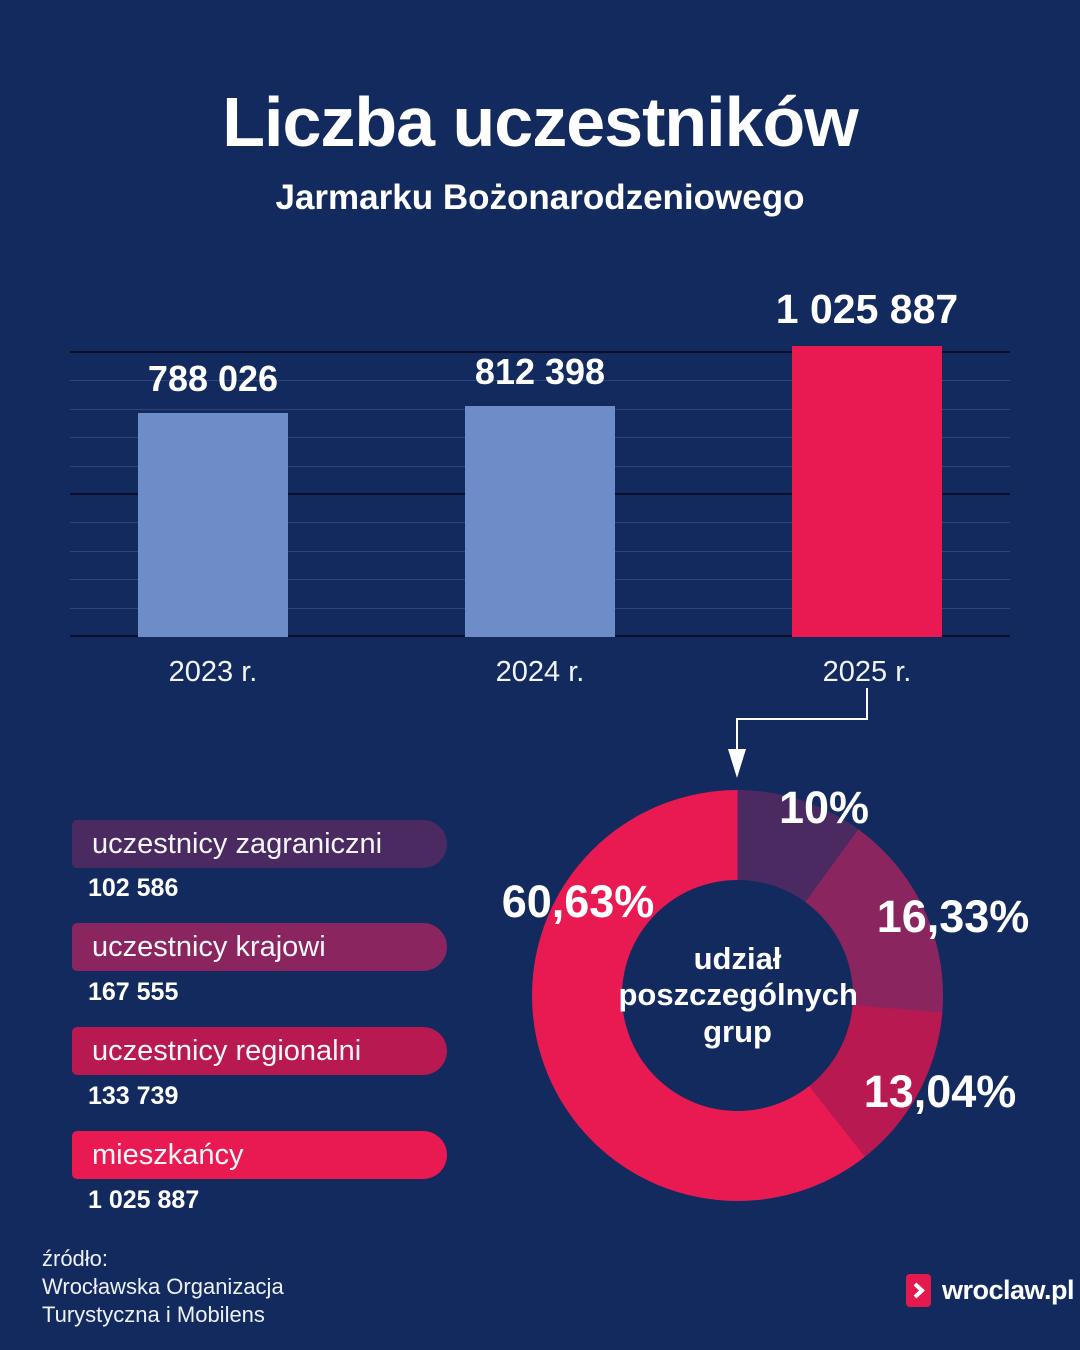  What do you see at coordinates (737, 763) in the screenshot?
I see `arrow-down-icon` at bounding box center [737, 763].